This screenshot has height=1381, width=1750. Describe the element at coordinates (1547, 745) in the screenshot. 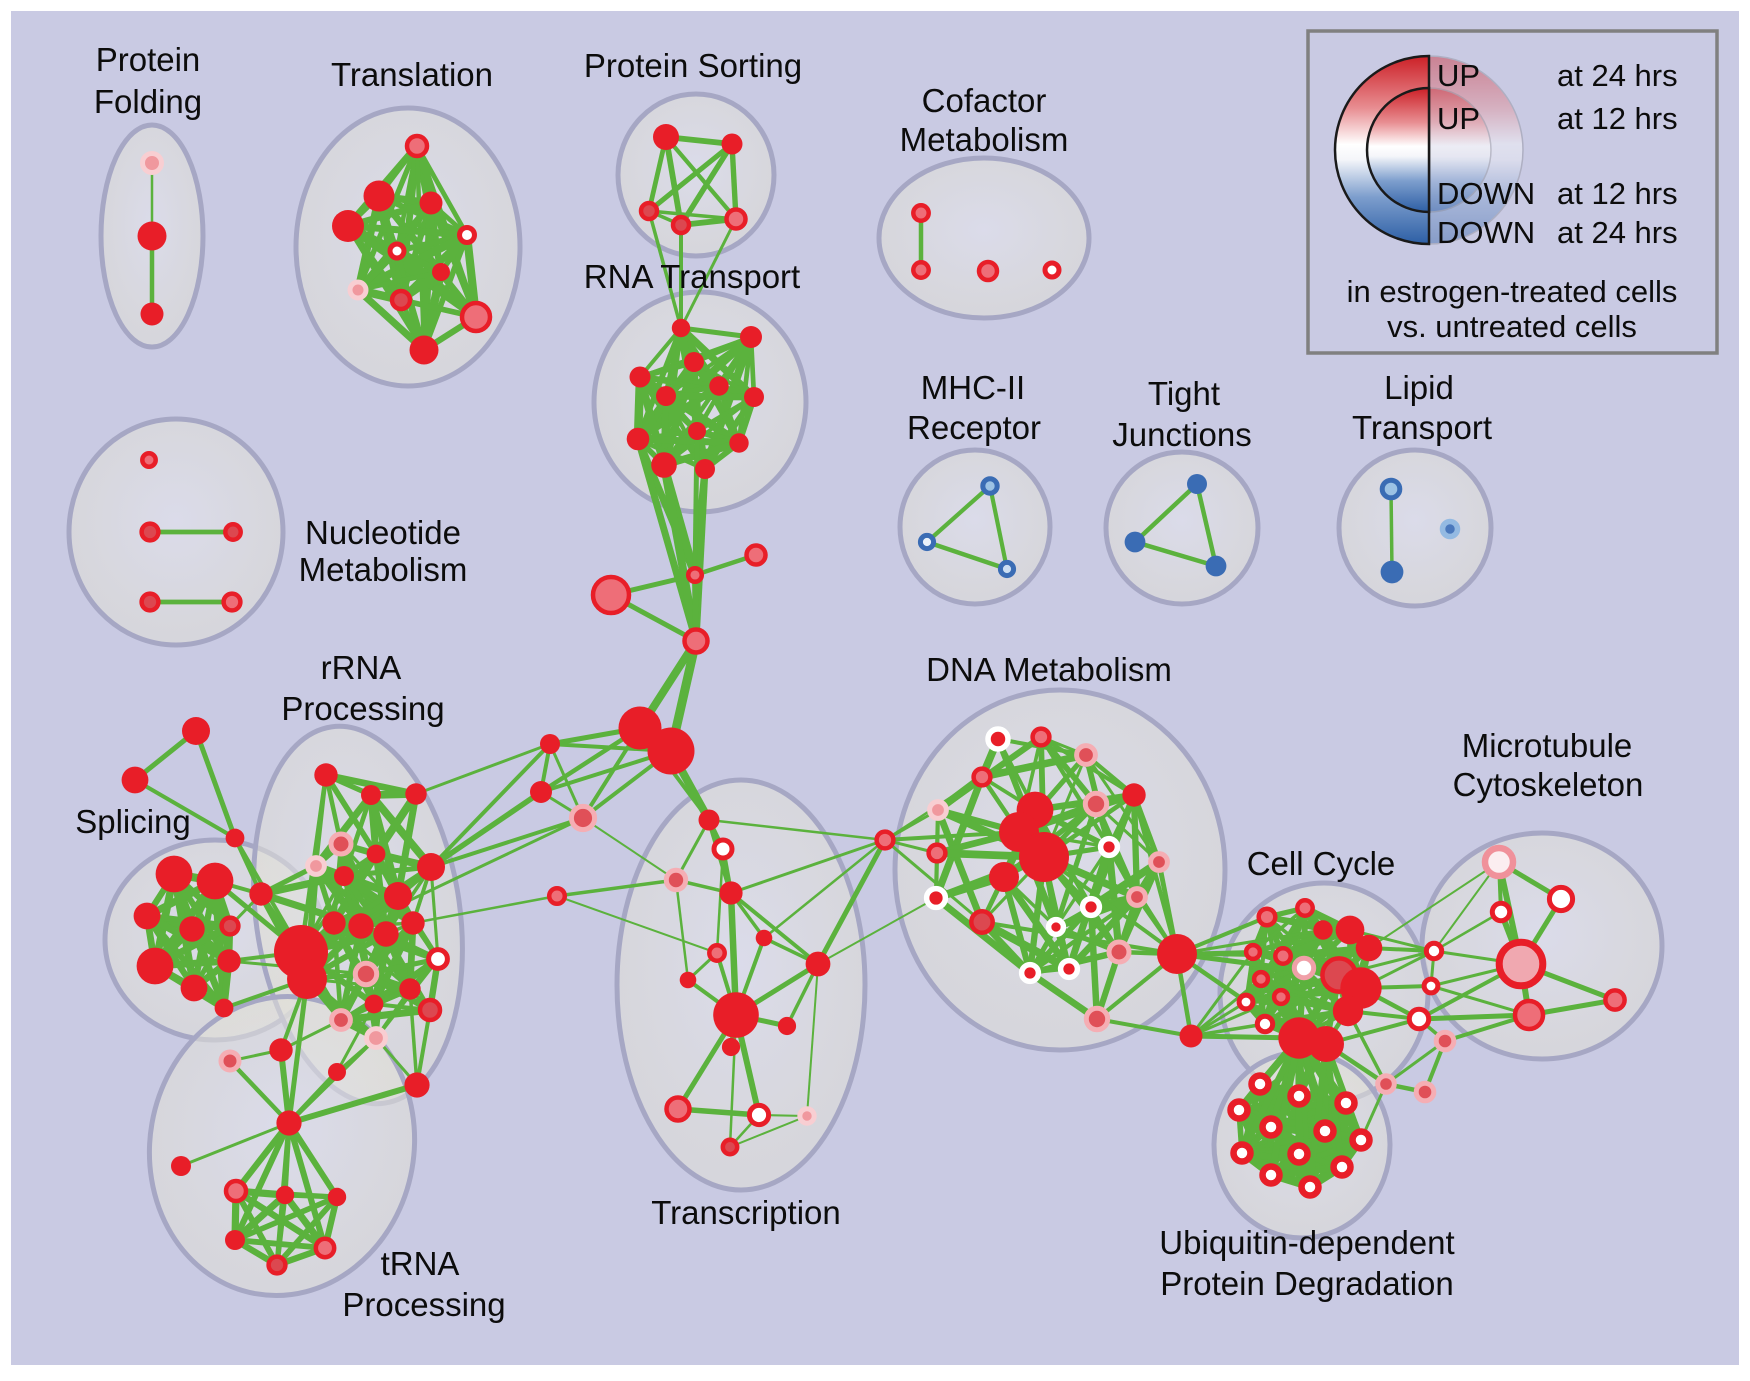

I see `svg-text: Microtubule` at that location.